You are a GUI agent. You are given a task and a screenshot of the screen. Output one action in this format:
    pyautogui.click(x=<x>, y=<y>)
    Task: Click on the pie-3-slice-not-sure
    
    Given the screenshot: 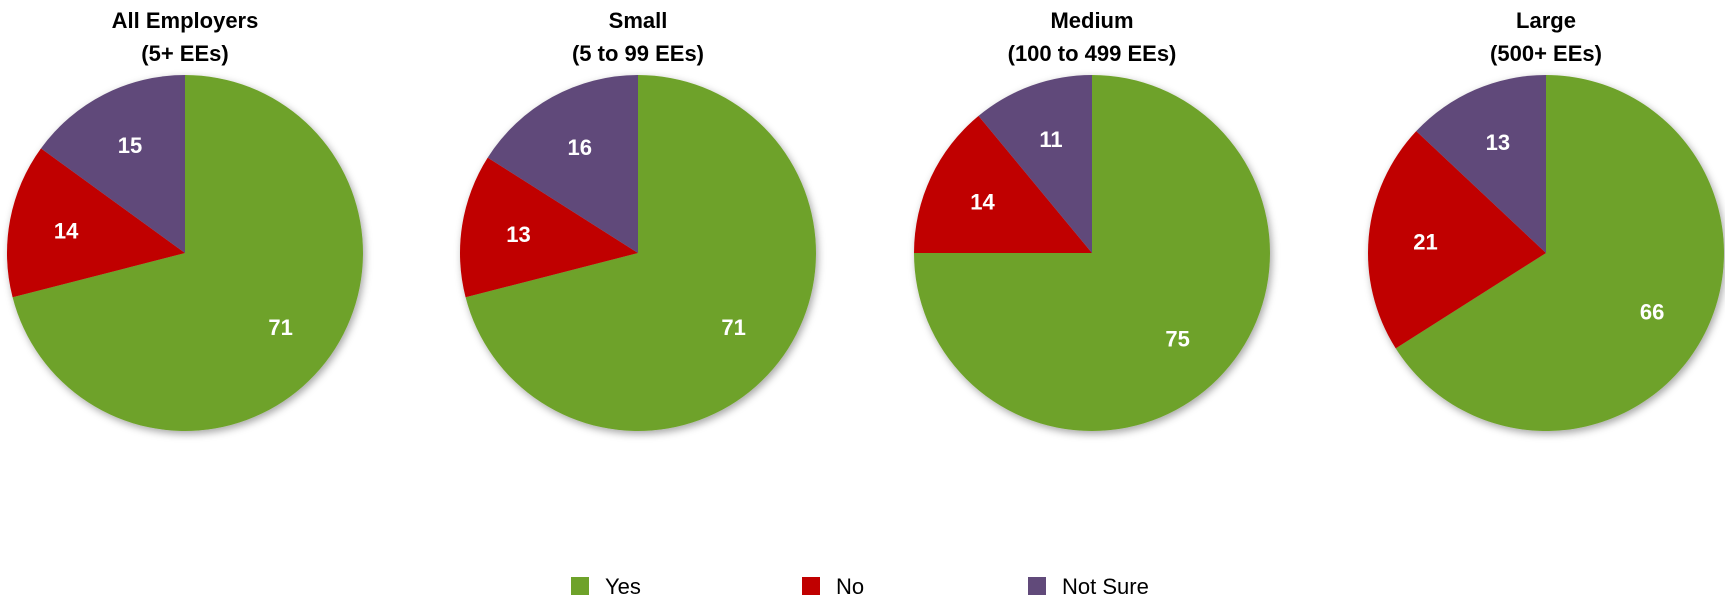 What is the action you would take?
    pyautogui.click(x=1035, y=164)
    